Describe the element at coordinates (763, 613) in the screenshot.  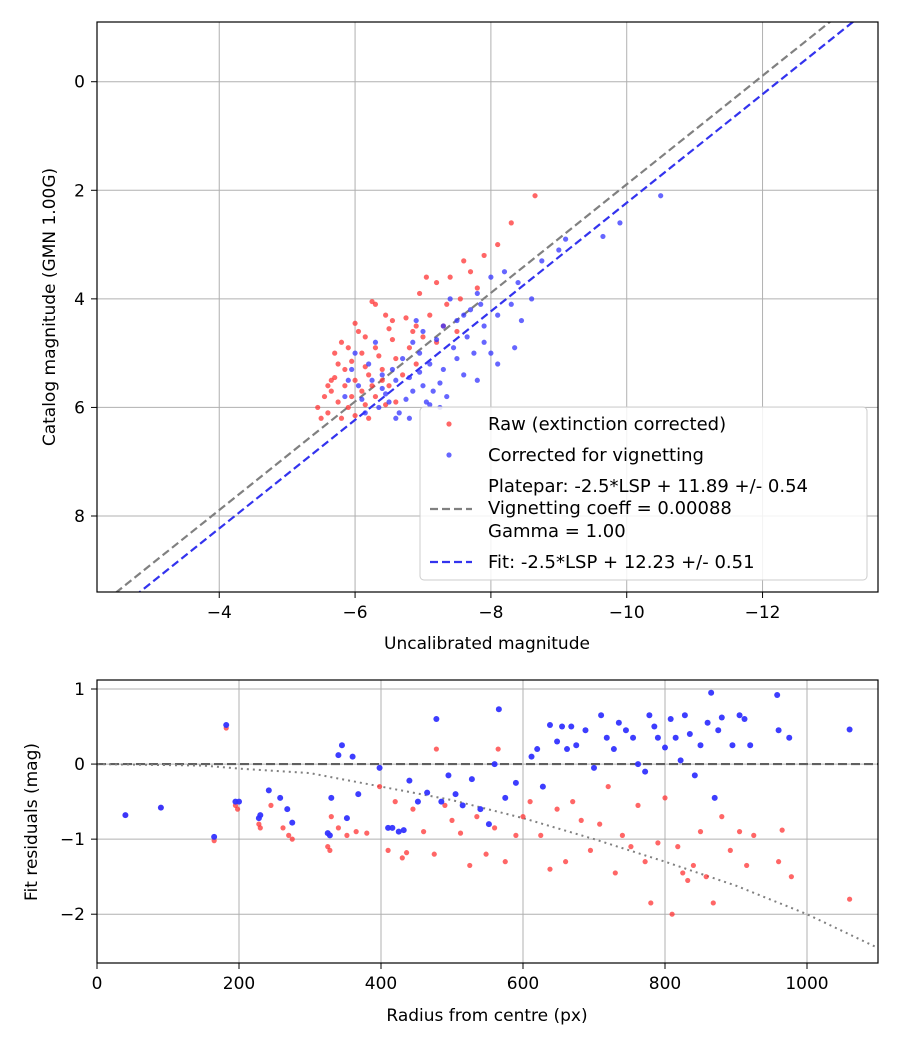
I see `top-x-tick-label: −12` at that location.